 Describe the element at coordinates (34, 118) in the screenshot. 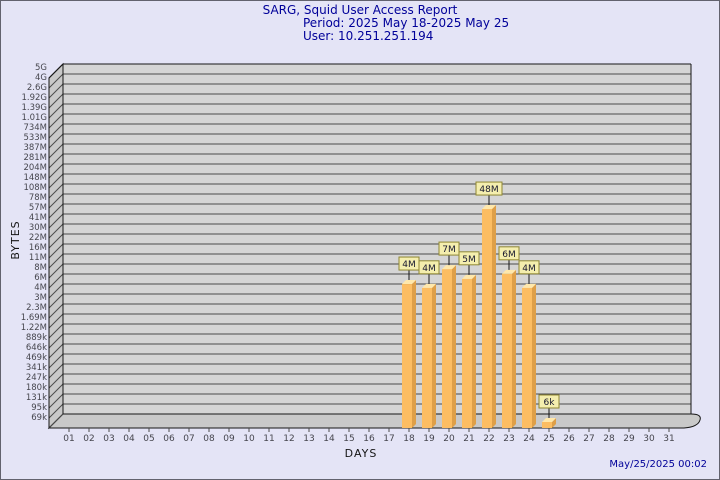

I see `y-tick-label: 1.01G` at that location.